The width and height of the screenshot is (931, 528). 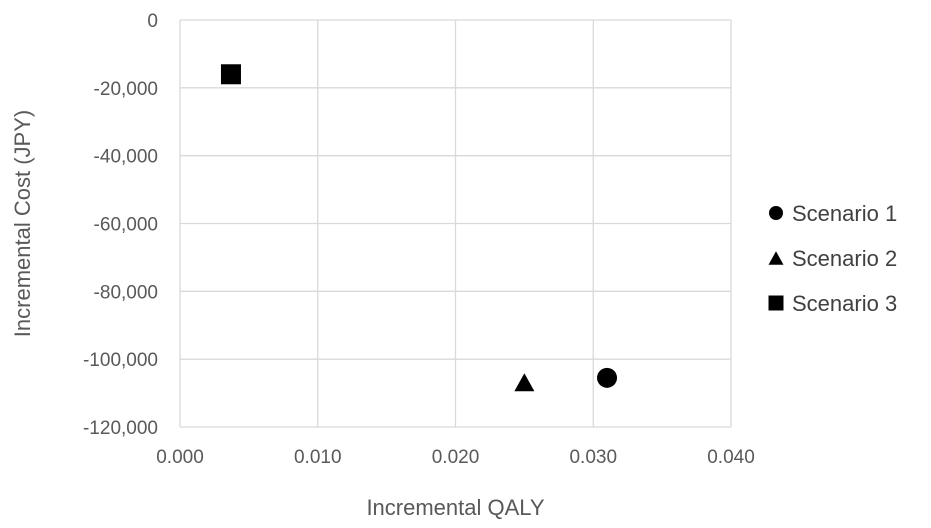 What do you see at coordinates (120, 360) in the screenshot?
I see `y-tick-label-5: -100,000` at bounding box center [120, 360].